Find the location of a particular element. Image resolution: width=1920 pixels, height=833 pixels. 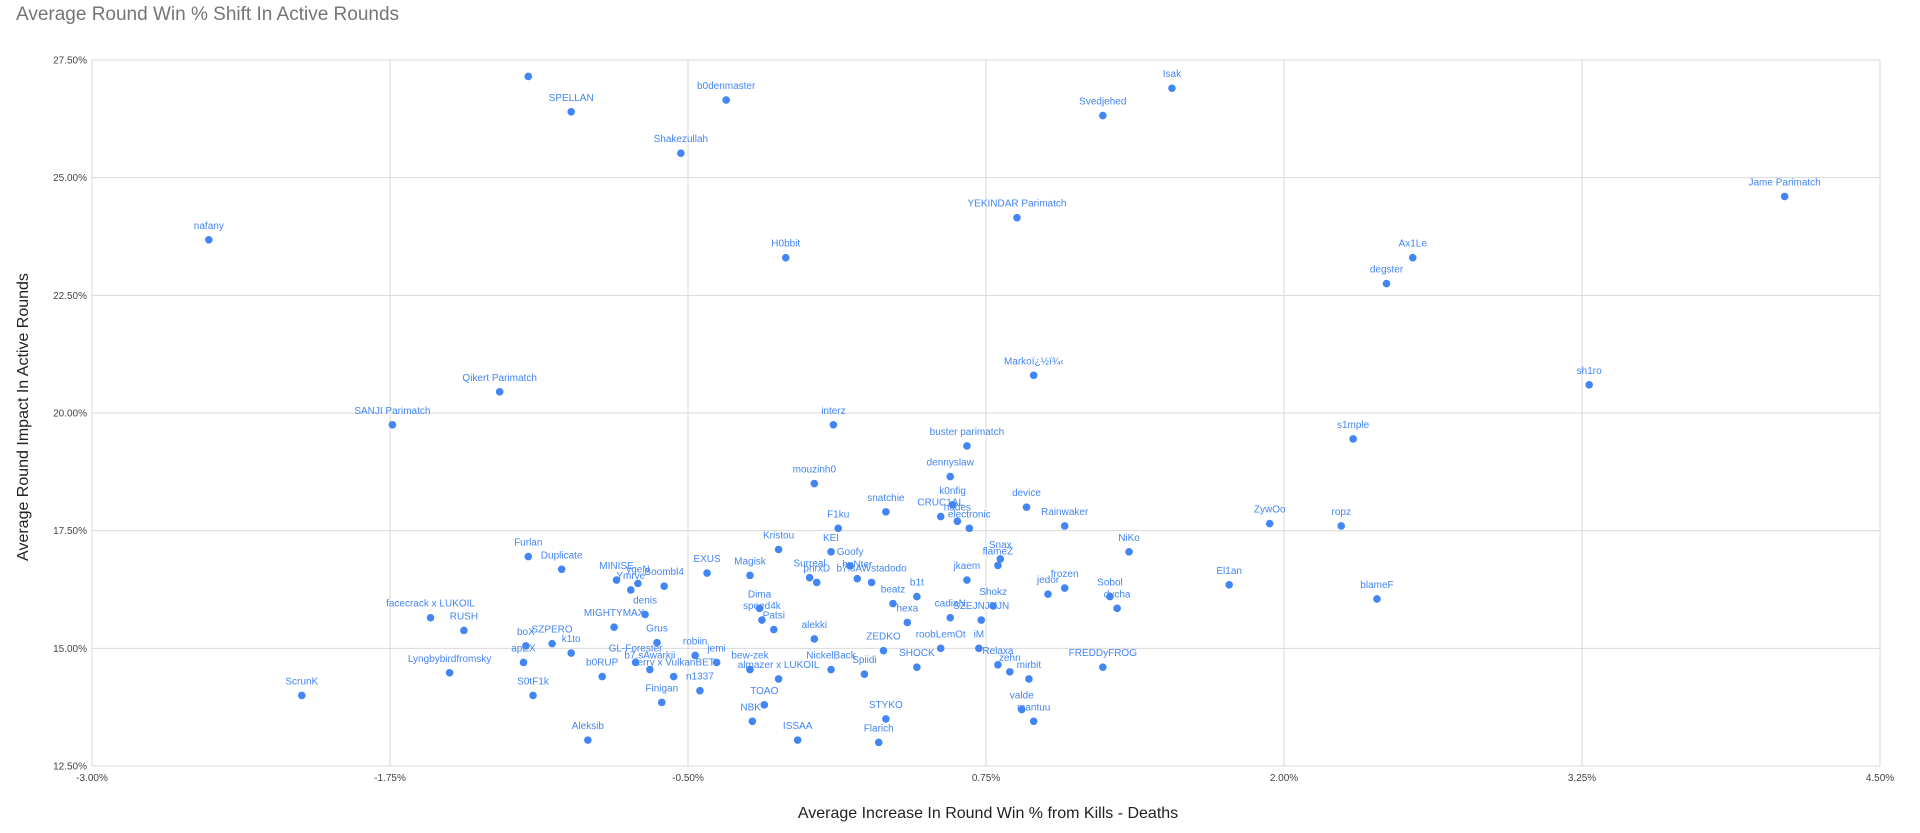

point-label: F1ku is located at coordinates (838, 514).